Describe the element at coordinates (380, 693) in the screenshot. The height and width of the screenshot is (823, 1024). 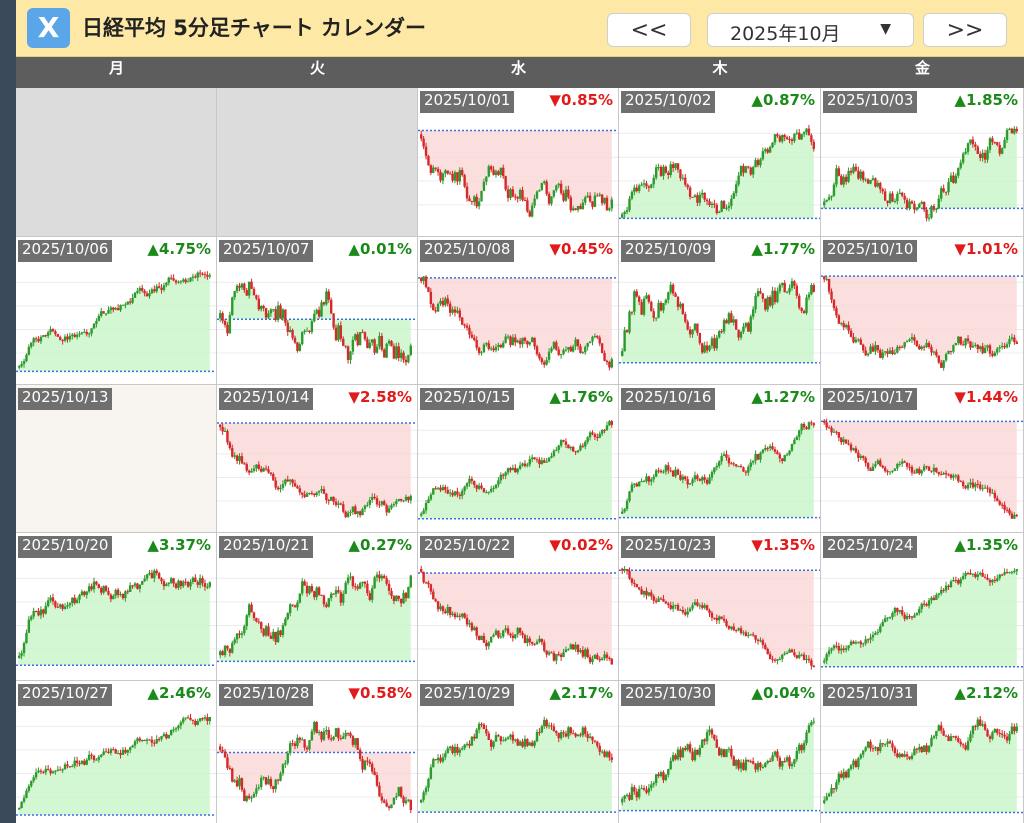
I see `day-change-badge: ▼0.58%` at that location.